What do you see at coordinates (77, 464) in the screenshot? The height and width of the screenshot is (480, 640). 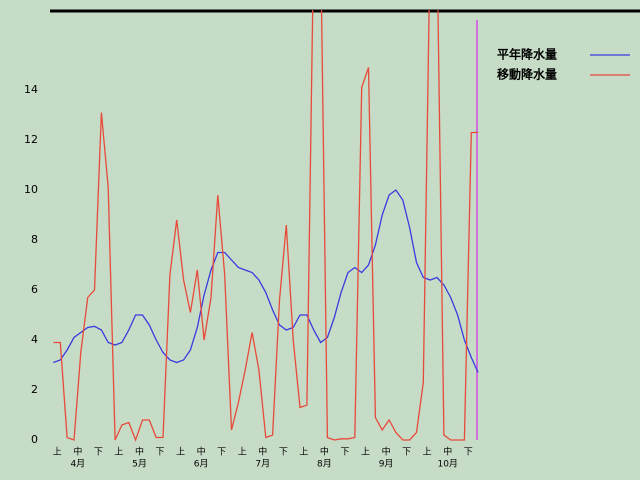 I see `month-label: 4月` at bounding box center [77, 464].